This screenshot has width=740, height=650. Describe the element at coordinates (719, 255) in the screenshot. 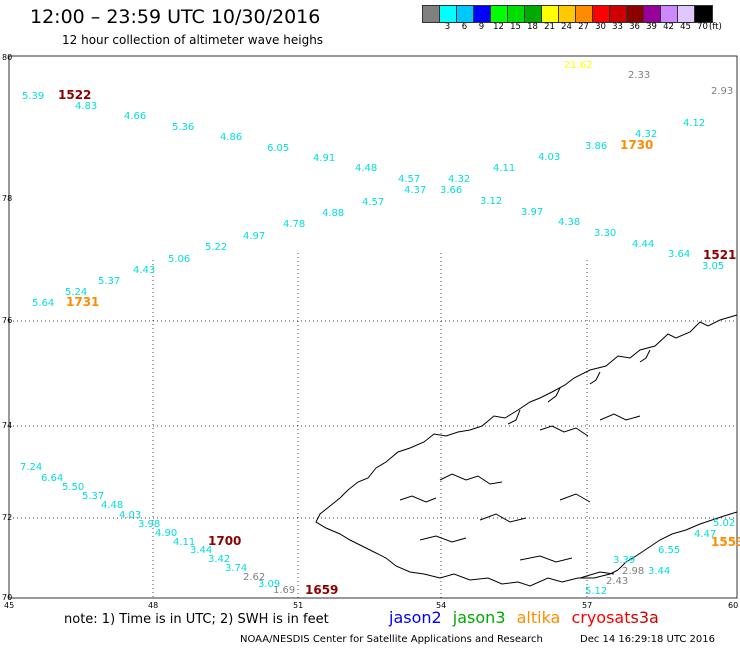

I see `pass-time-label: 1521` at that location.